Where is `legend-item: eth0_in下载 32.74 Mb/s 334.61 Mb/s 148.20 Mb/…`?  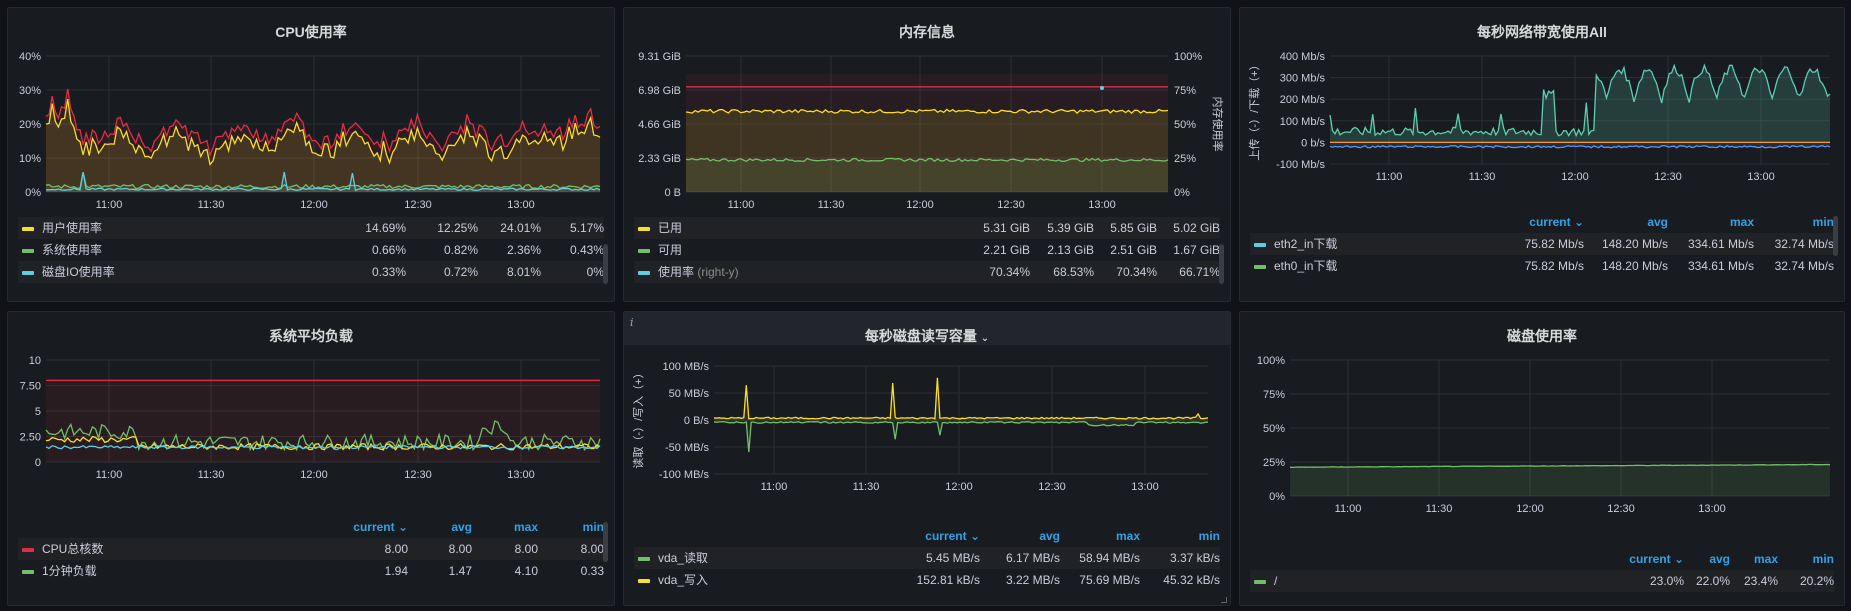 legend-item: eth0_in下载 32.74 Mb/s 334.61 Mb/s 148.20 Mb/… is located at coordinates (1542, 266).